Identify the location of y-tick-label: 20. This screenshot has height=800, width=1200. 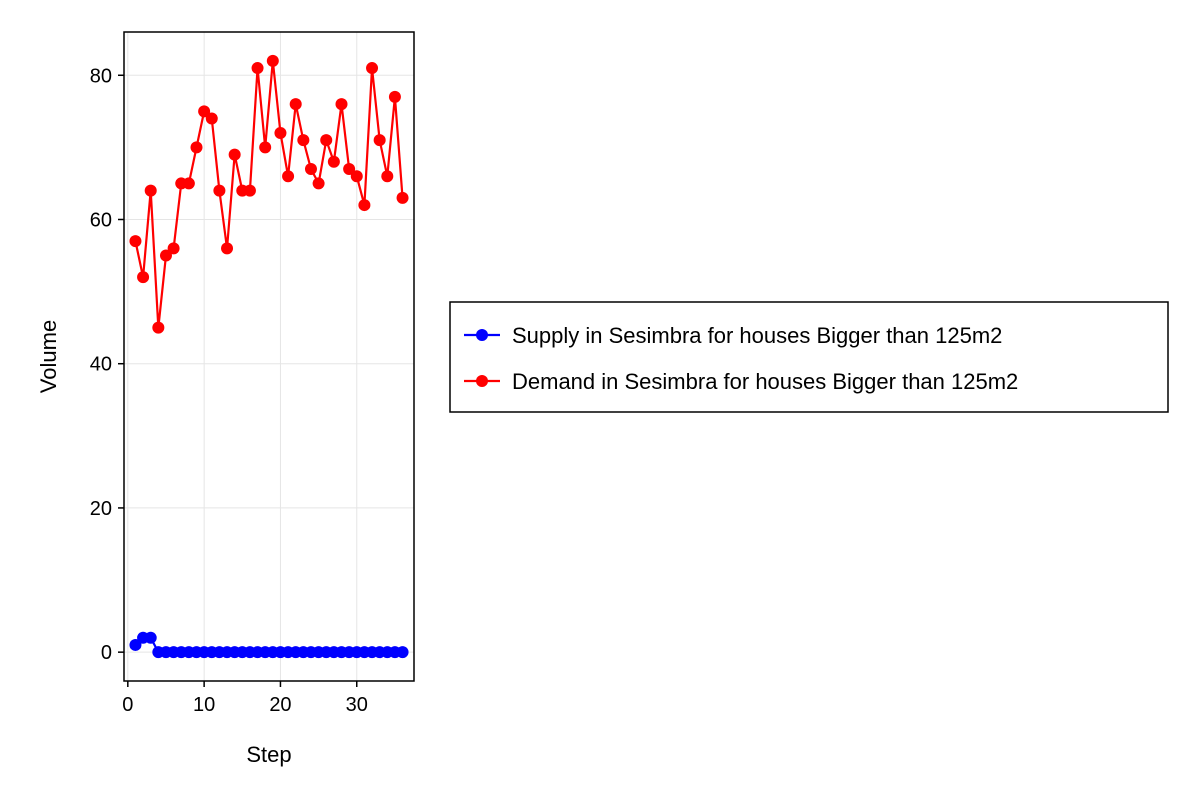
(101, 509).